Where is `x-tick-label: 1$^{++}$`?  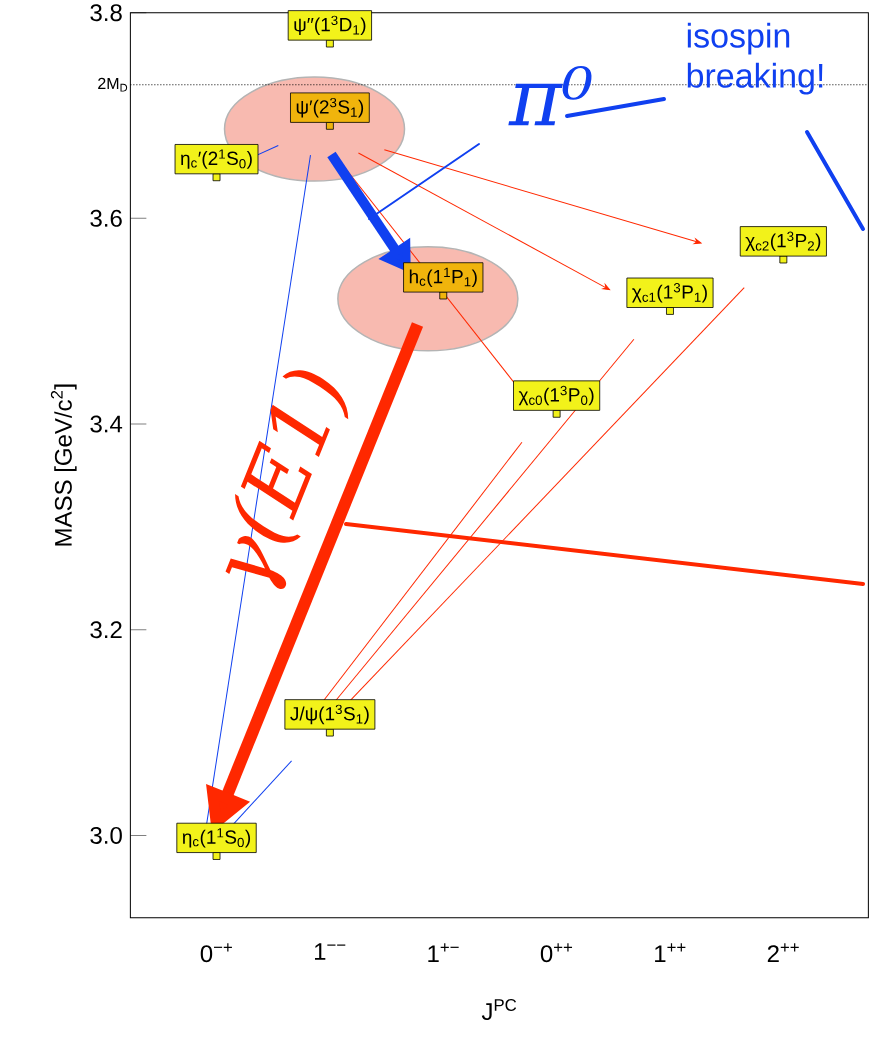 x-tick-label: 1$^{++}$ is located at coordinates (670, 952).